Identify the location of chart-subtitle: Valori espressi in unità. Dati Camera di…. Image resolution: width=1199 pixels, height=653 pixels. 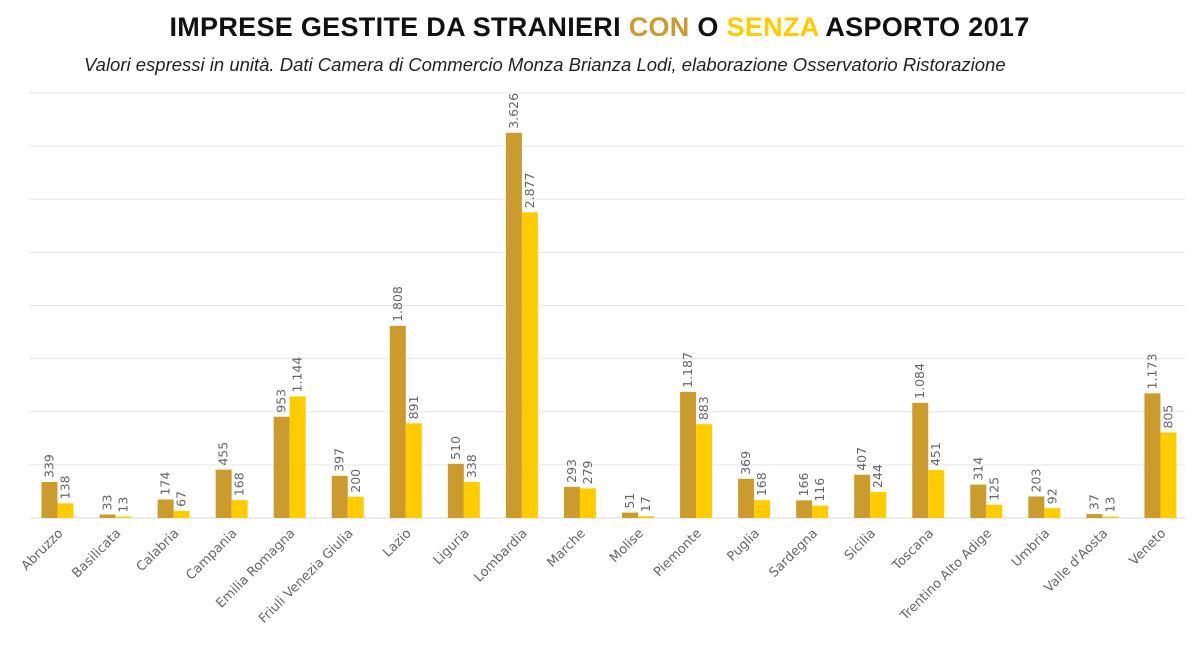
(545, 64).